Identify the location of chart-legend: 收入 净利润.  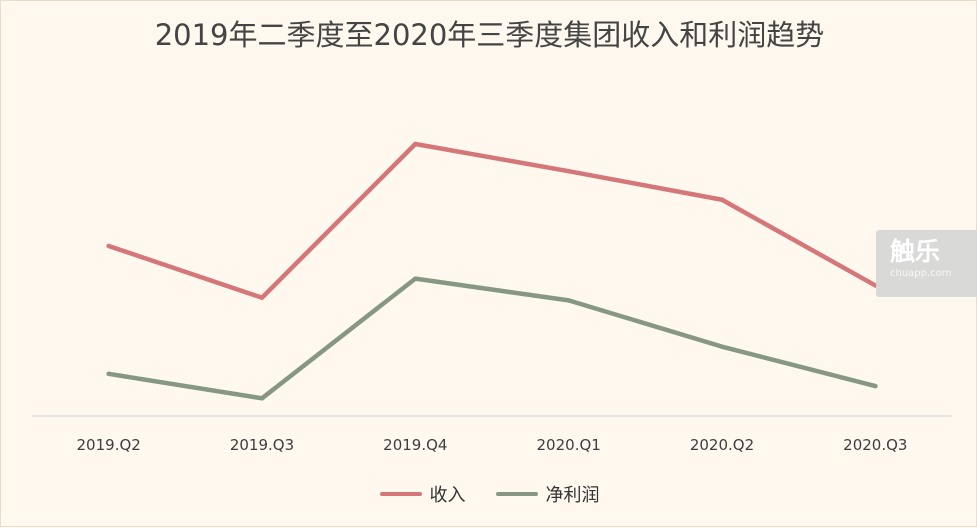
(489, 494).